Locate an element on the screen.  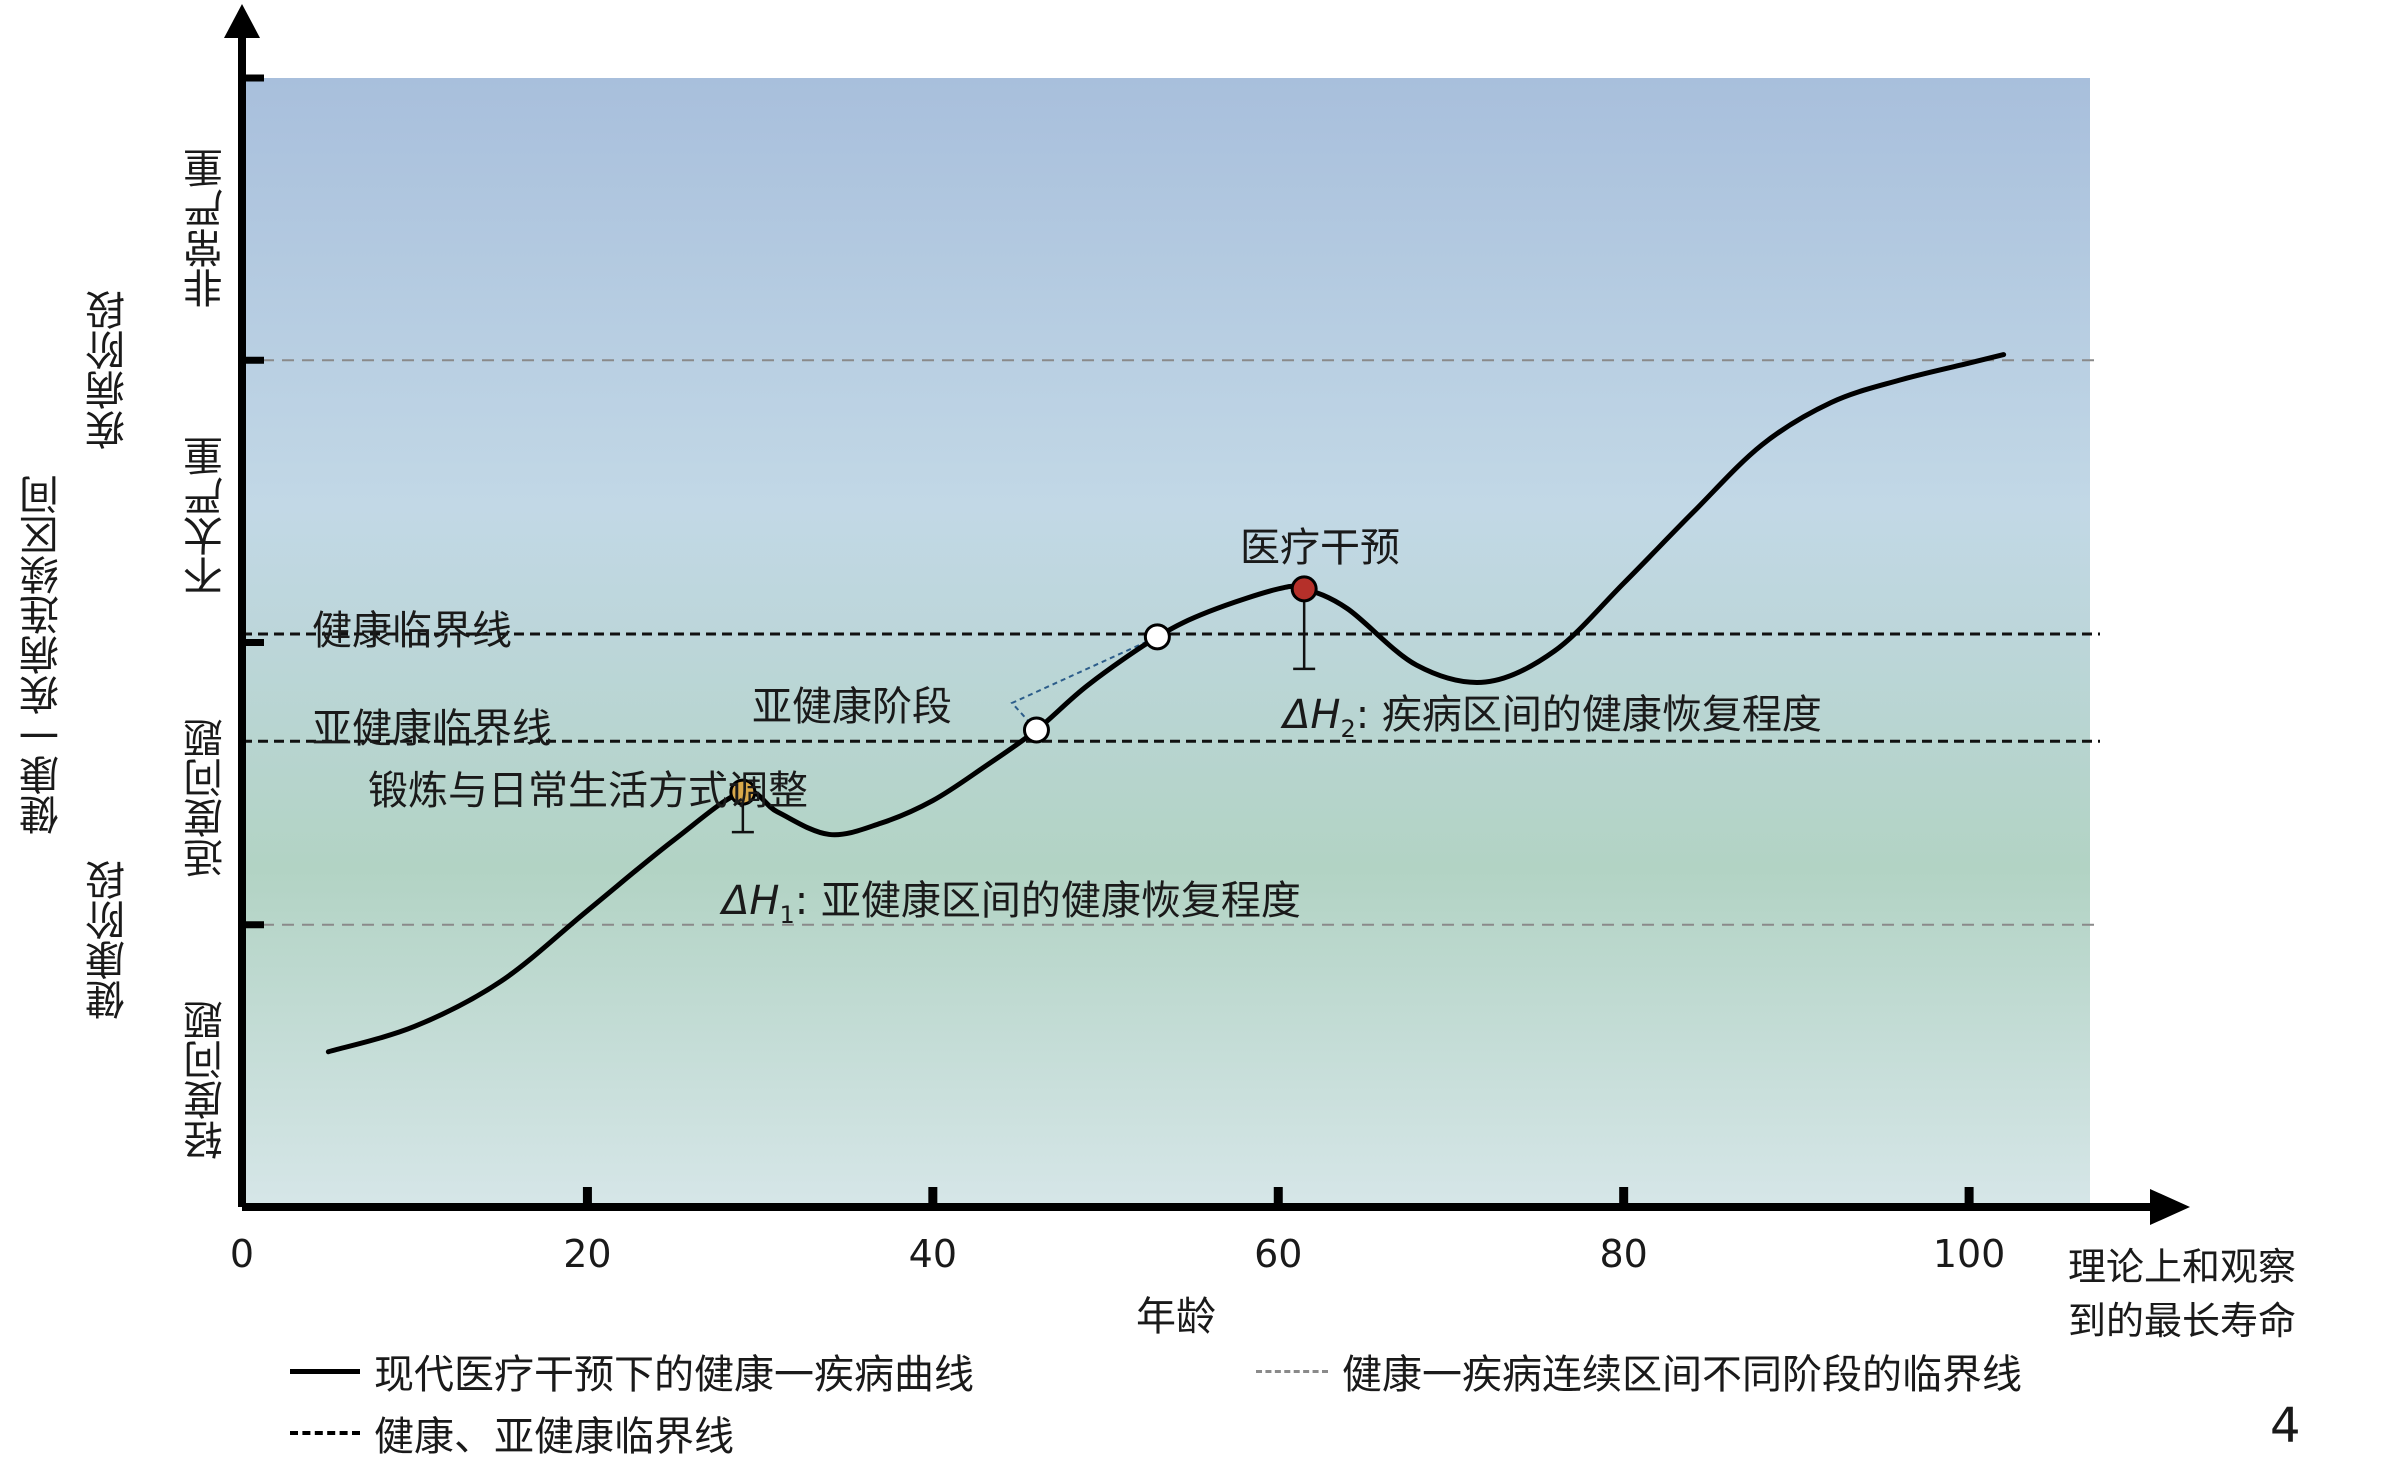
x-tick-label-100: 100 is located at coordinates (1969, 1254).